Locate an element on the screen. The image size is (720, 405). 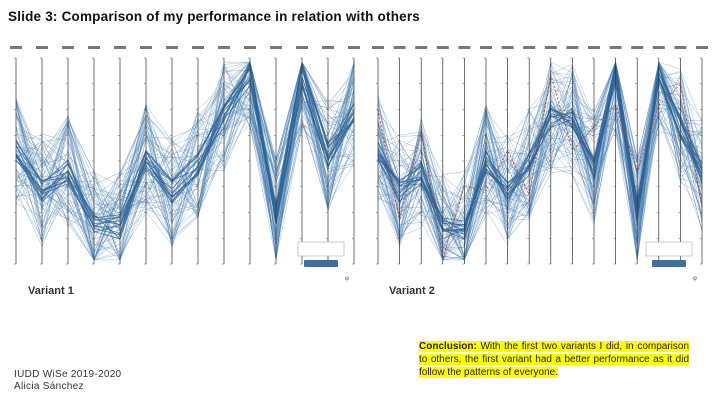
corner-glyph-left: φ is located at coordinates (347, 279).